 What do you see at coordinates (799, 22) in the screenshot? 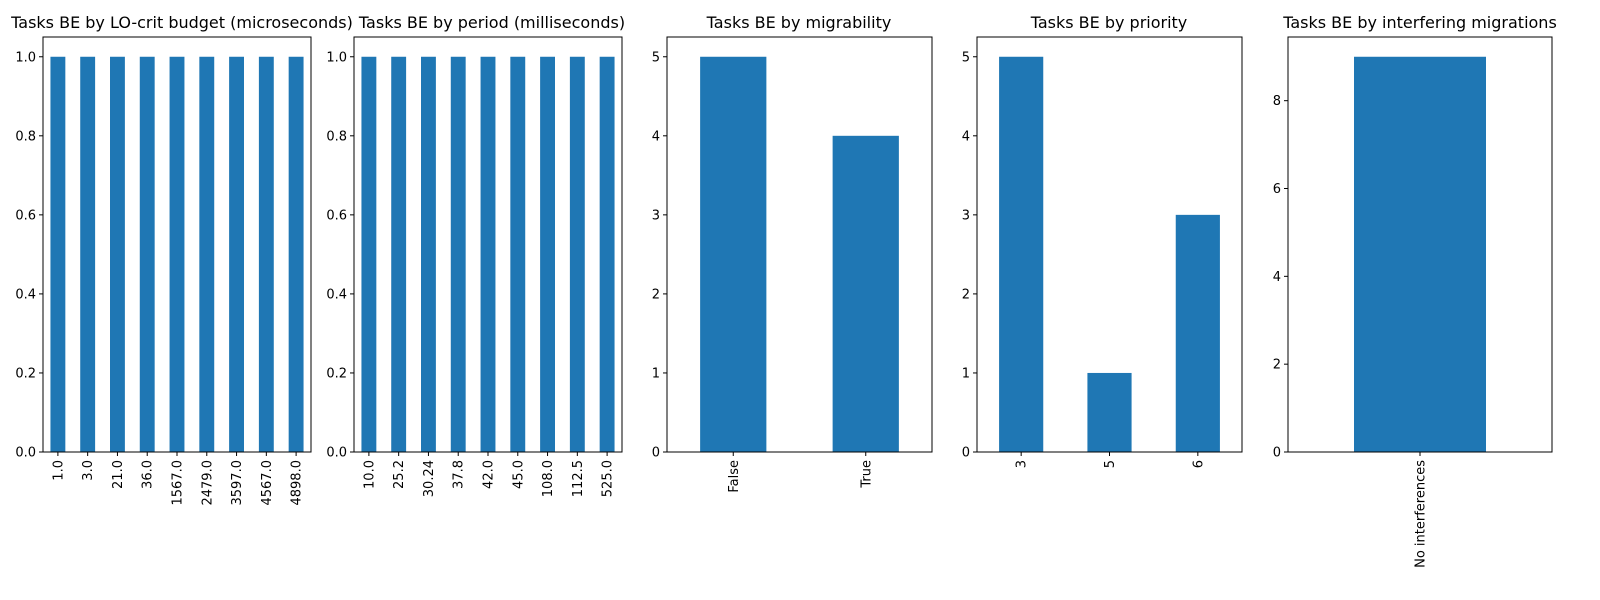
I see `chart-title: Tasks BE by migrability` at bounding box center [799, 22].